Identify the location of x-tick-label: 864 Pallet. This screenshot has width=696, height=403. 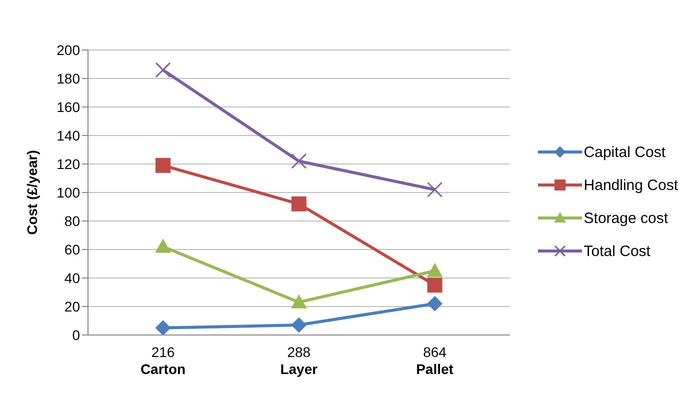
(435, 360).